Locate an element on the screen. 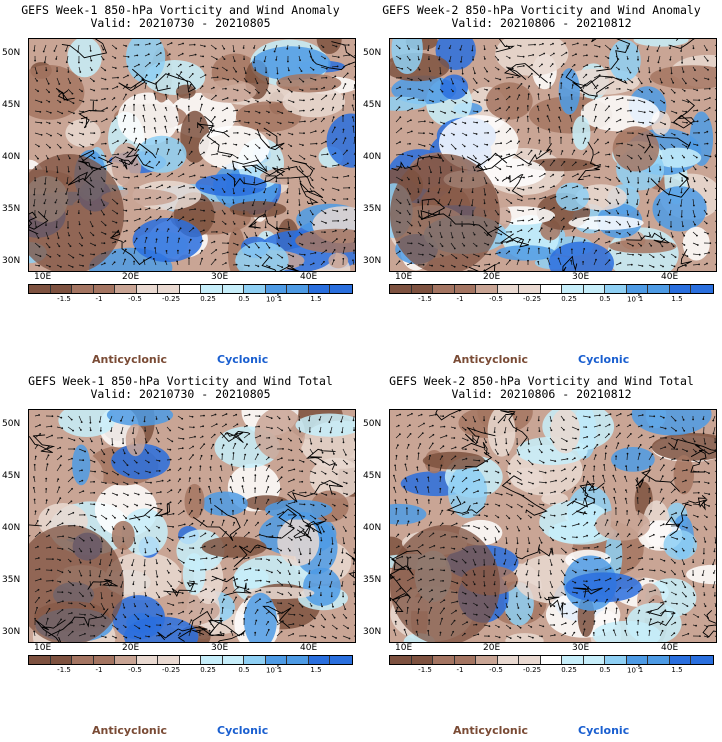  panel-valid-dates: Valid: 20210730 - 20210805 is located at coordinates (180, 23).